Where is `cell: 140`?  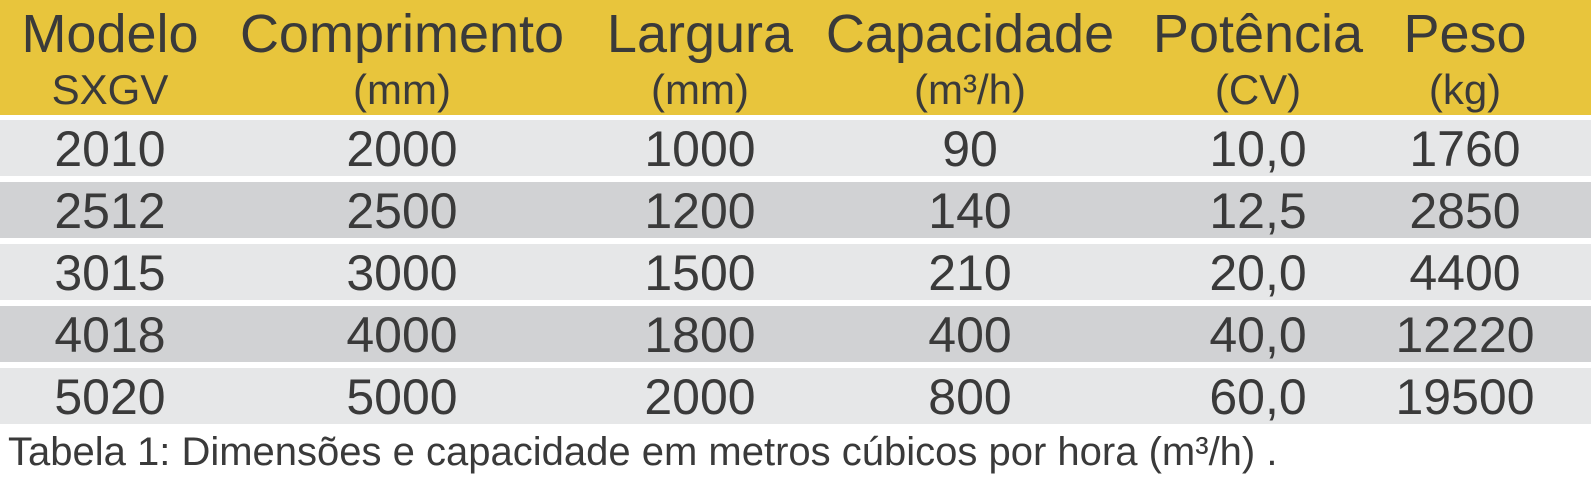
cell: 140 is located at coordinates (969, 211).